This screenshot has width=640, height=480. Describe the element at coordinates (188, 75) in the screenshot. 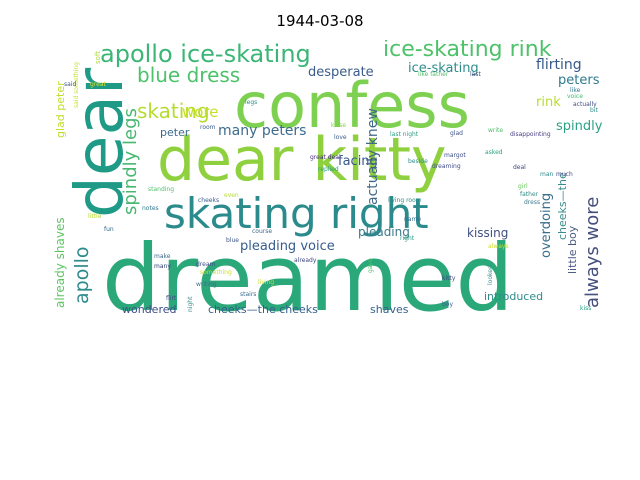

I see `word: blue dress` at that location.